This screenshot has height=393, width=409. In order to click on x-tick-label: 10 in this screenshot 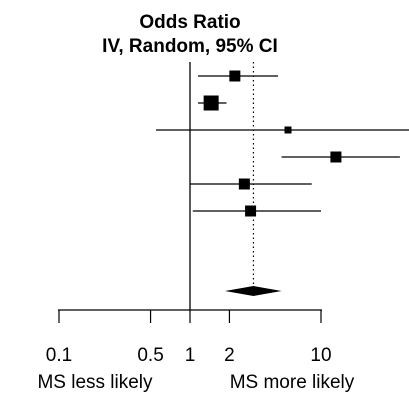, I will do `click(320, 355)`.